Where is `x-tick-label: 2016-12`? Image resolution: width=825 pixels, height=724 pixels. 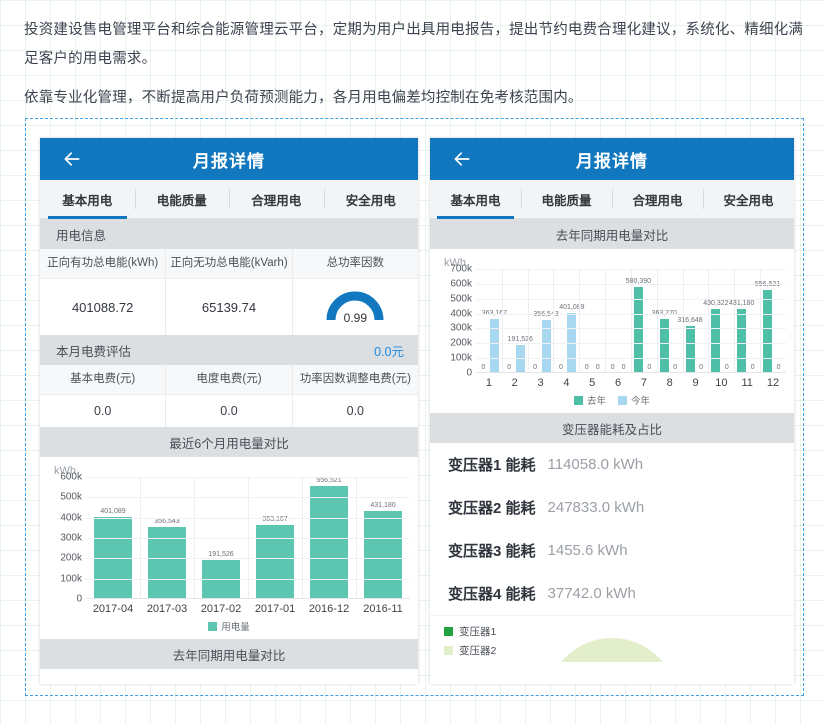 x-tick-label: 2016-12 is located at coordinates (329, 609).